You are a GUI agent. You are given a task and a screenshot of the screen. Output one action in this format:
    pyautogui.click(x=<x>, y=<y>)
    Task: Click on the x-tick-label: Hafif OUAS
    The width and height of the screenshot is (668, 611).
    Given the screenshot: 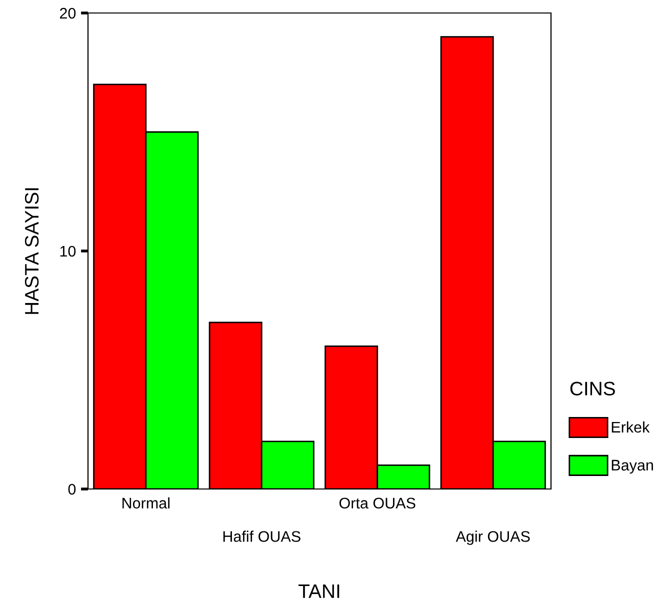 What is the action you would take?
    pyautogui.click(x=261, y=536)
    